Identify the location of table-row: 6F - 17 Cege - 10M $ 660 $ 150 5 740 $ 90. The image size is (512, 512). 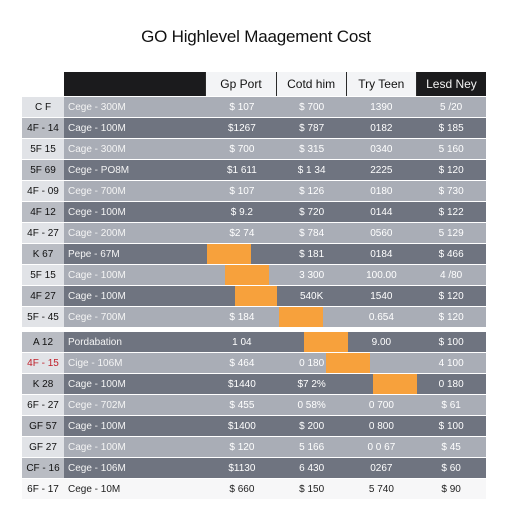
(254, 488).